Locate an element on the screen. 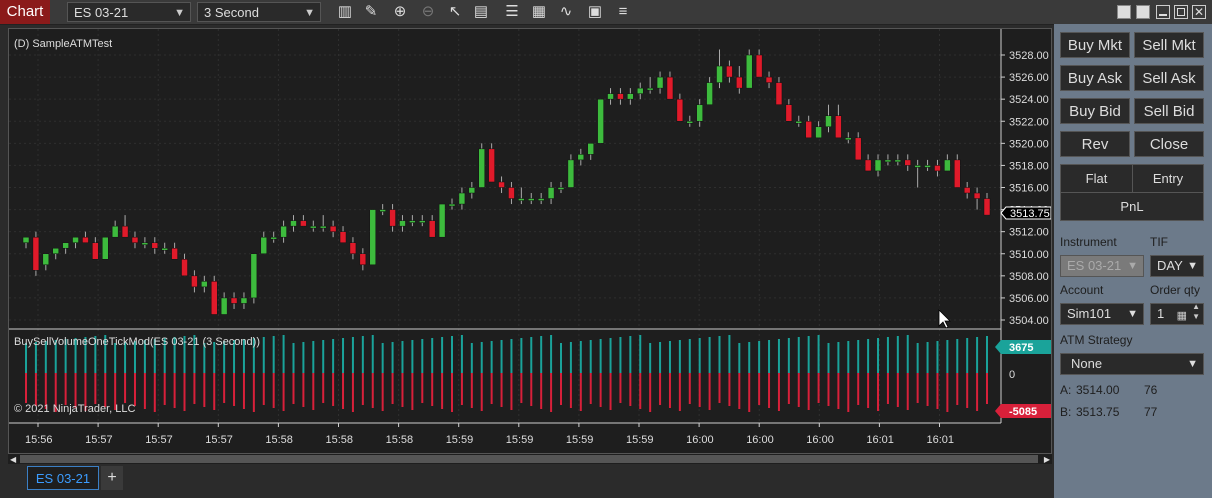  account-label: Account is located at coordinates (1082, 290).